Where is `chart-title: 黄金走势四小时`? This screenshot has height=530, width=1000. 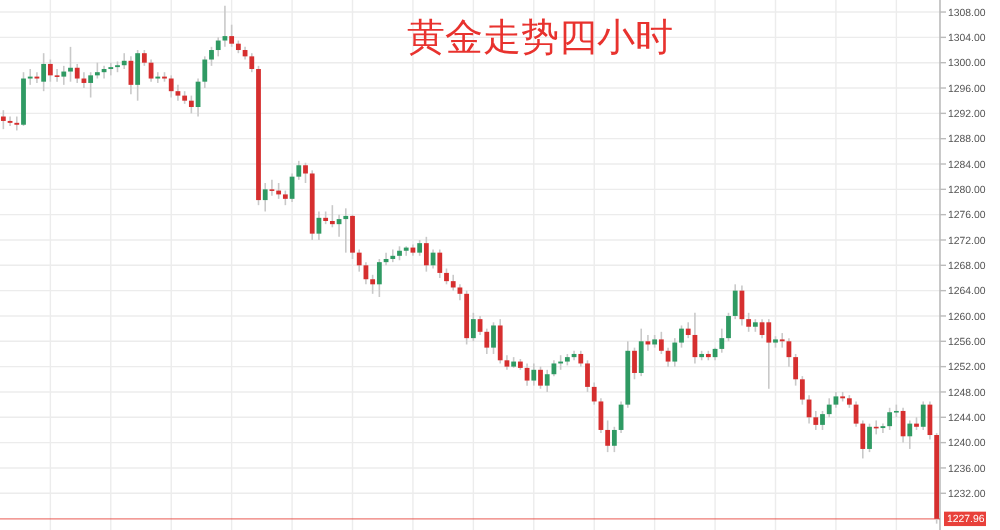 chart-title: 黄金走势四小时 is located at coordinates (540, 38).